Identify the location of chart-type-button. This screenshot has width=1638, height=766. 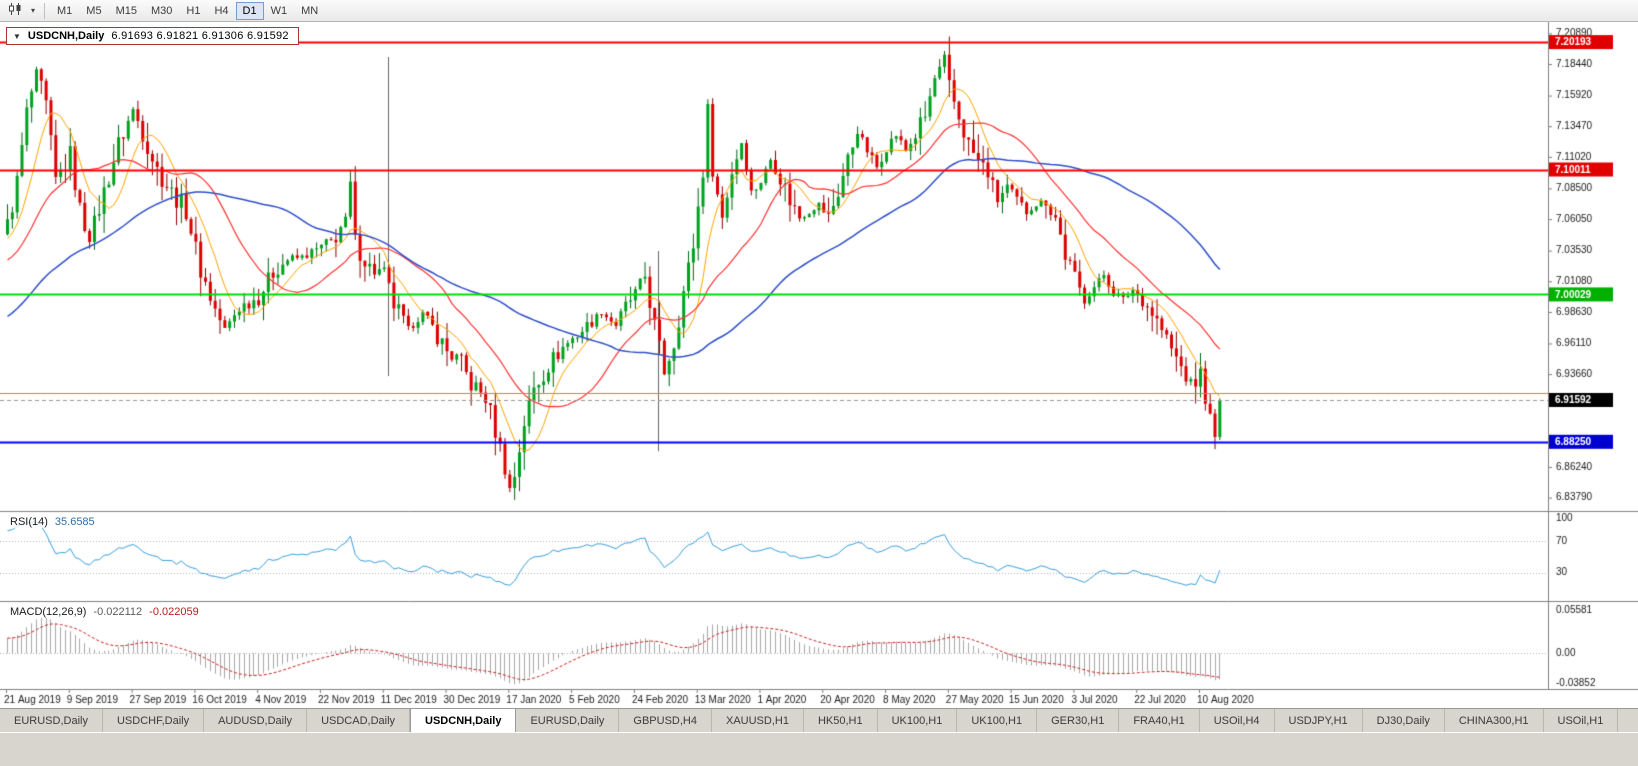
(15, 11).